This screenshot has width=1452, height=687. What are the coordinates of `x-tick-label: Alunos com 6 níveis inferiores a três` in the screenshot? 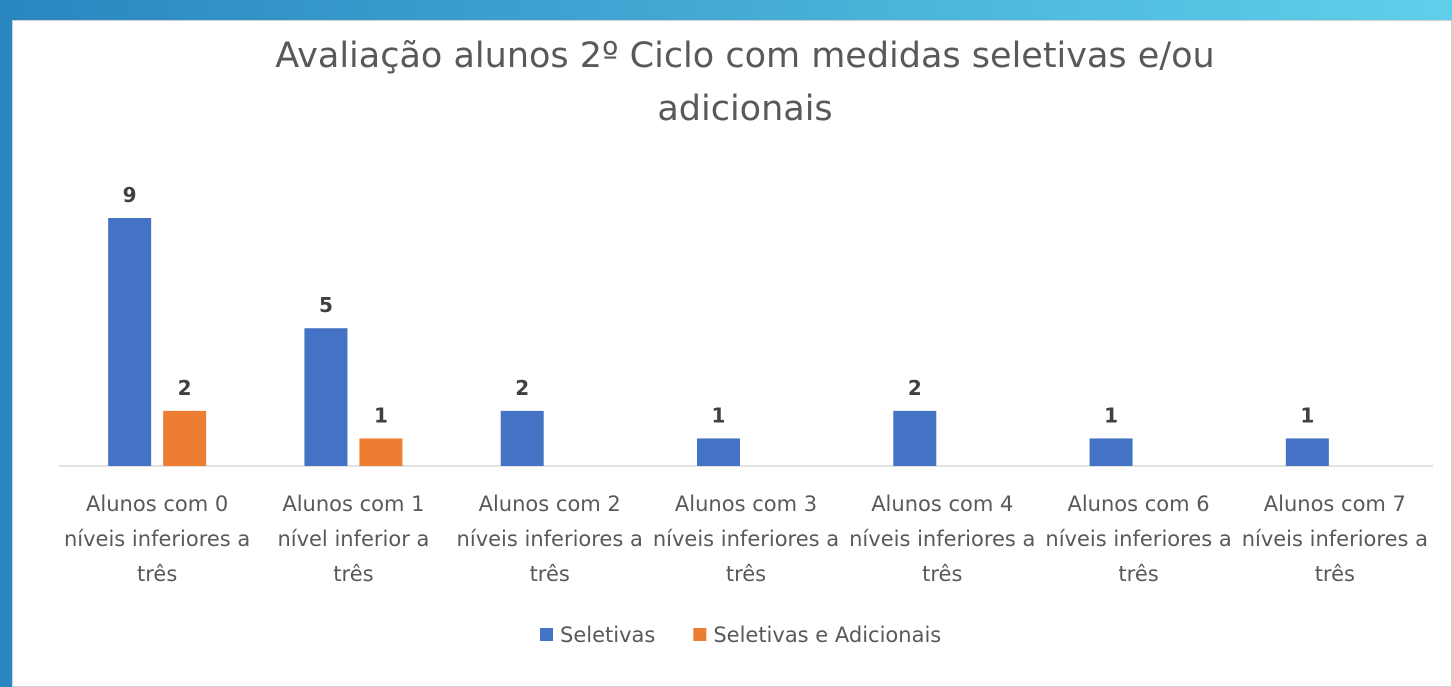 It's located at (1138, 539).